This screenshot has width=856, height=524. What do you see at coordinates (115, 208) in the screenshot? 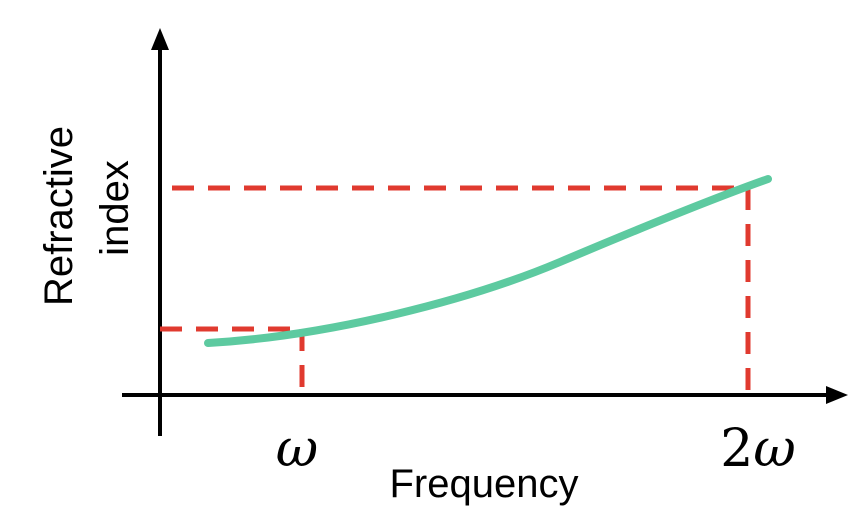
I see `y-axis-label-line2: index` at bounding box center [115, 208].